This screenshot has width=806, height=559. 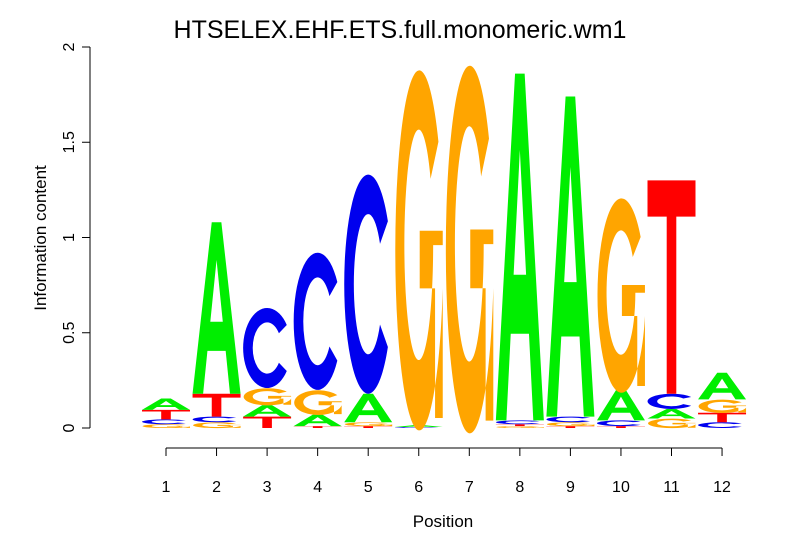 What do you see at coordinates (443, 521) in the screenshot?
I see `x-axis-label: Position` at bounding box center [443, 521].